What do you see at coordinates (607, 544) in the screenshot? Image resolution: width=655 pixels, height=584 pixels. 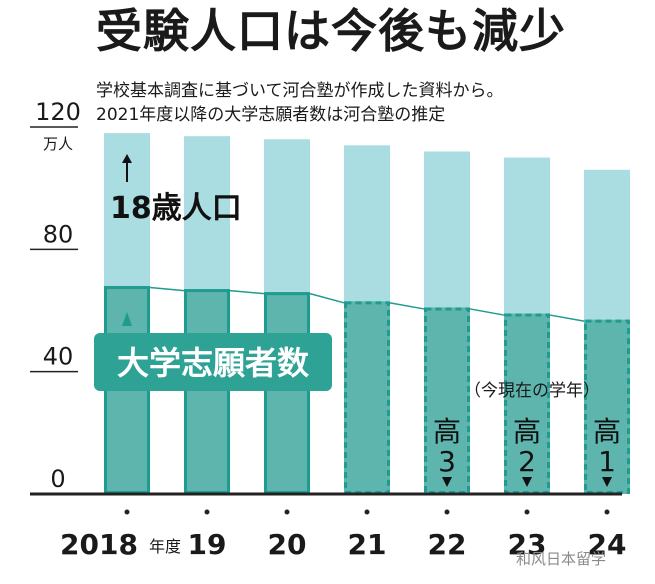 I see `x-tick-label: 24` at bounding box center [607, 544].